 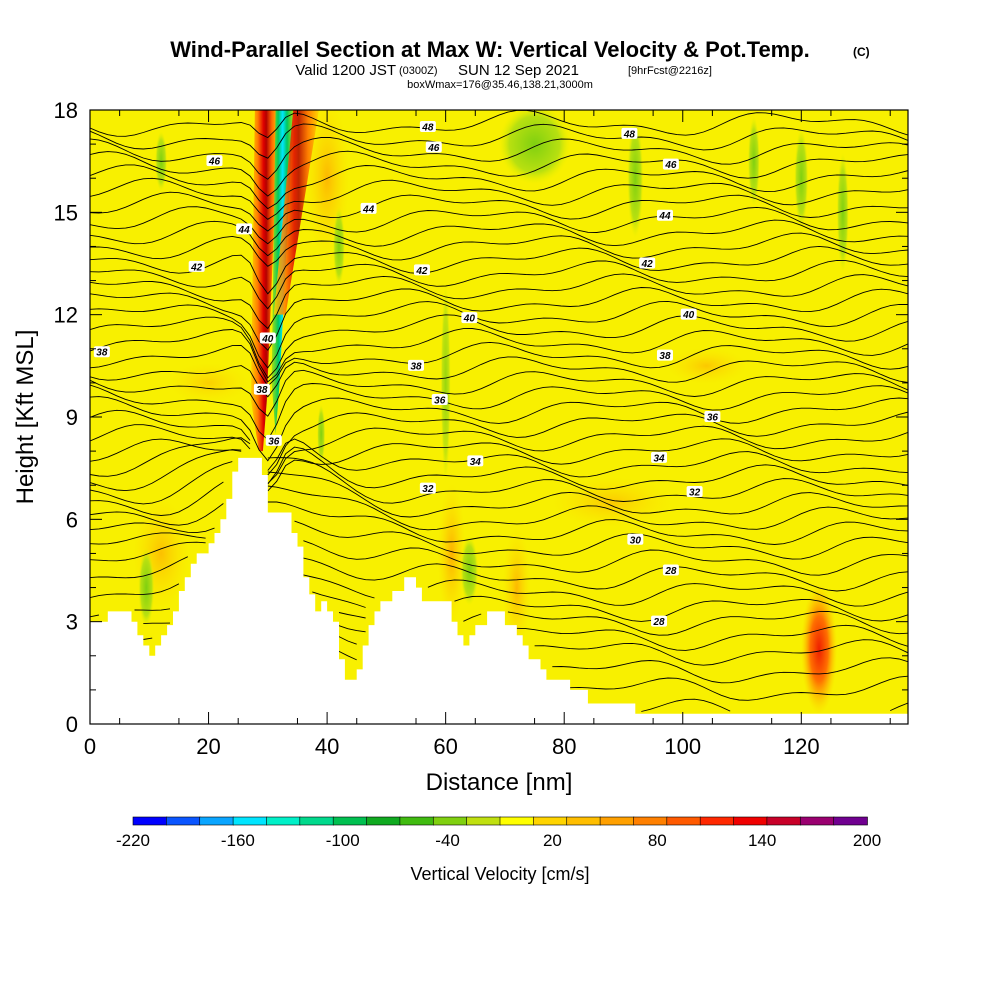 I want to click on colorbar-tick-label: 20, so click(x=552, y=840).